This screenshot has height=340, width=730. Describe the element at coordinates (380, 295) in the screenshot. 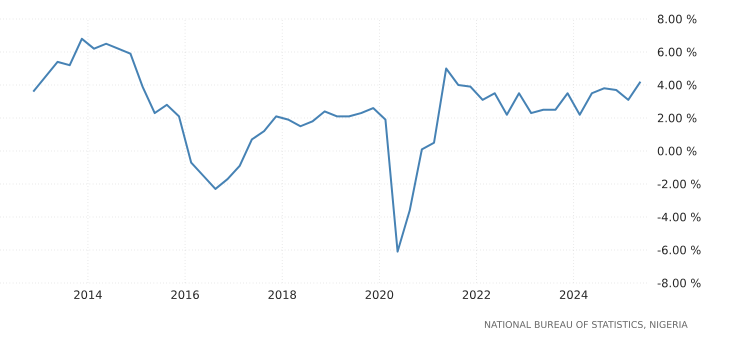

I see `x-tick-label: 2020` at that location.